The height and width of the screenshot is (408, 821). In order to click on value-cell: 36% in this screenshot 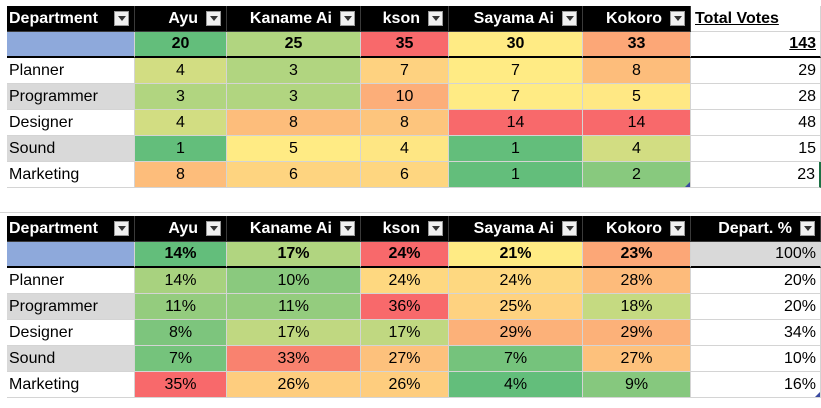, I will do `click(405, 307)`.